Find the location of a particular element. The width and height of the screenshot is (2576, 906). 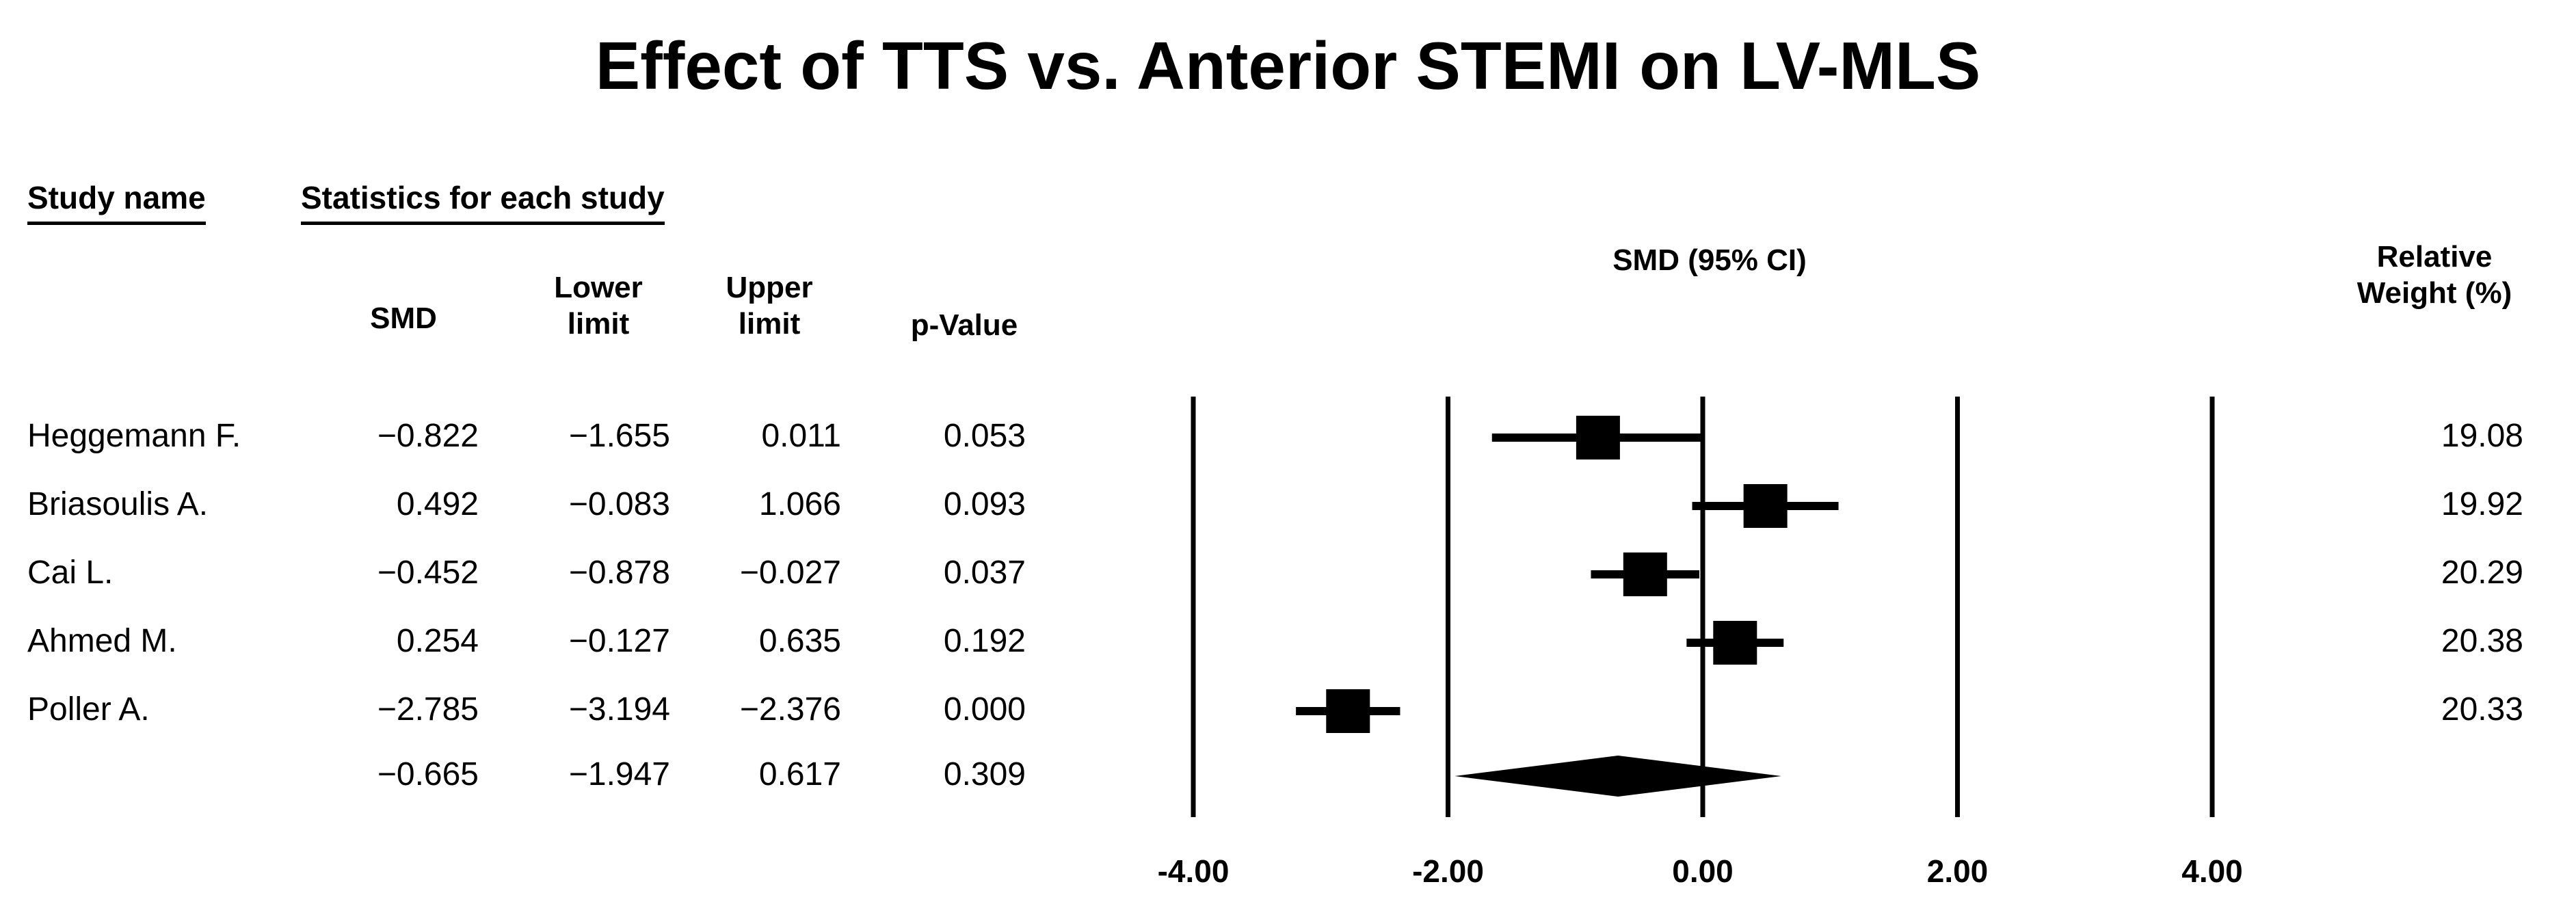

lower-limit-header-line1: Lower is located at coordinates (598, 287).